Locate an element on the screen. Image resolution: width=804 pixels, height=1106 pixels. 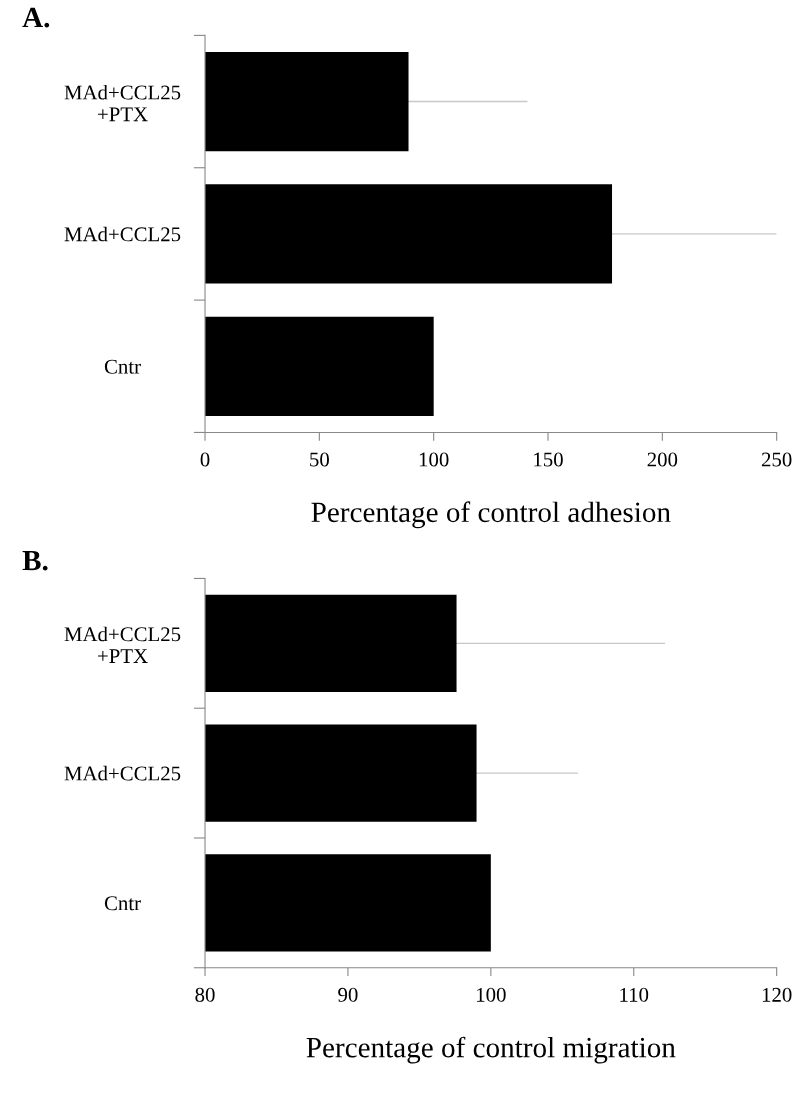
x-tick-label: 200 is located at coordinates (662, 459).